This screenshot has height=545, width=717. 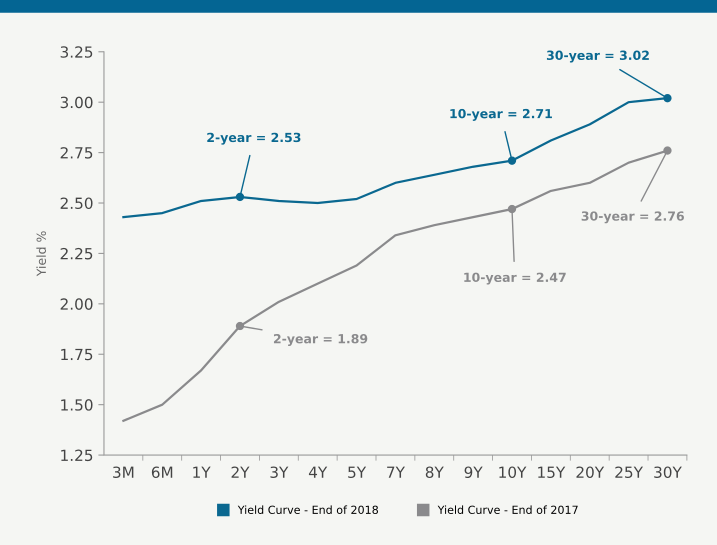 I want to click on y-tick-label: 1.50, so click(x=77, y=405).